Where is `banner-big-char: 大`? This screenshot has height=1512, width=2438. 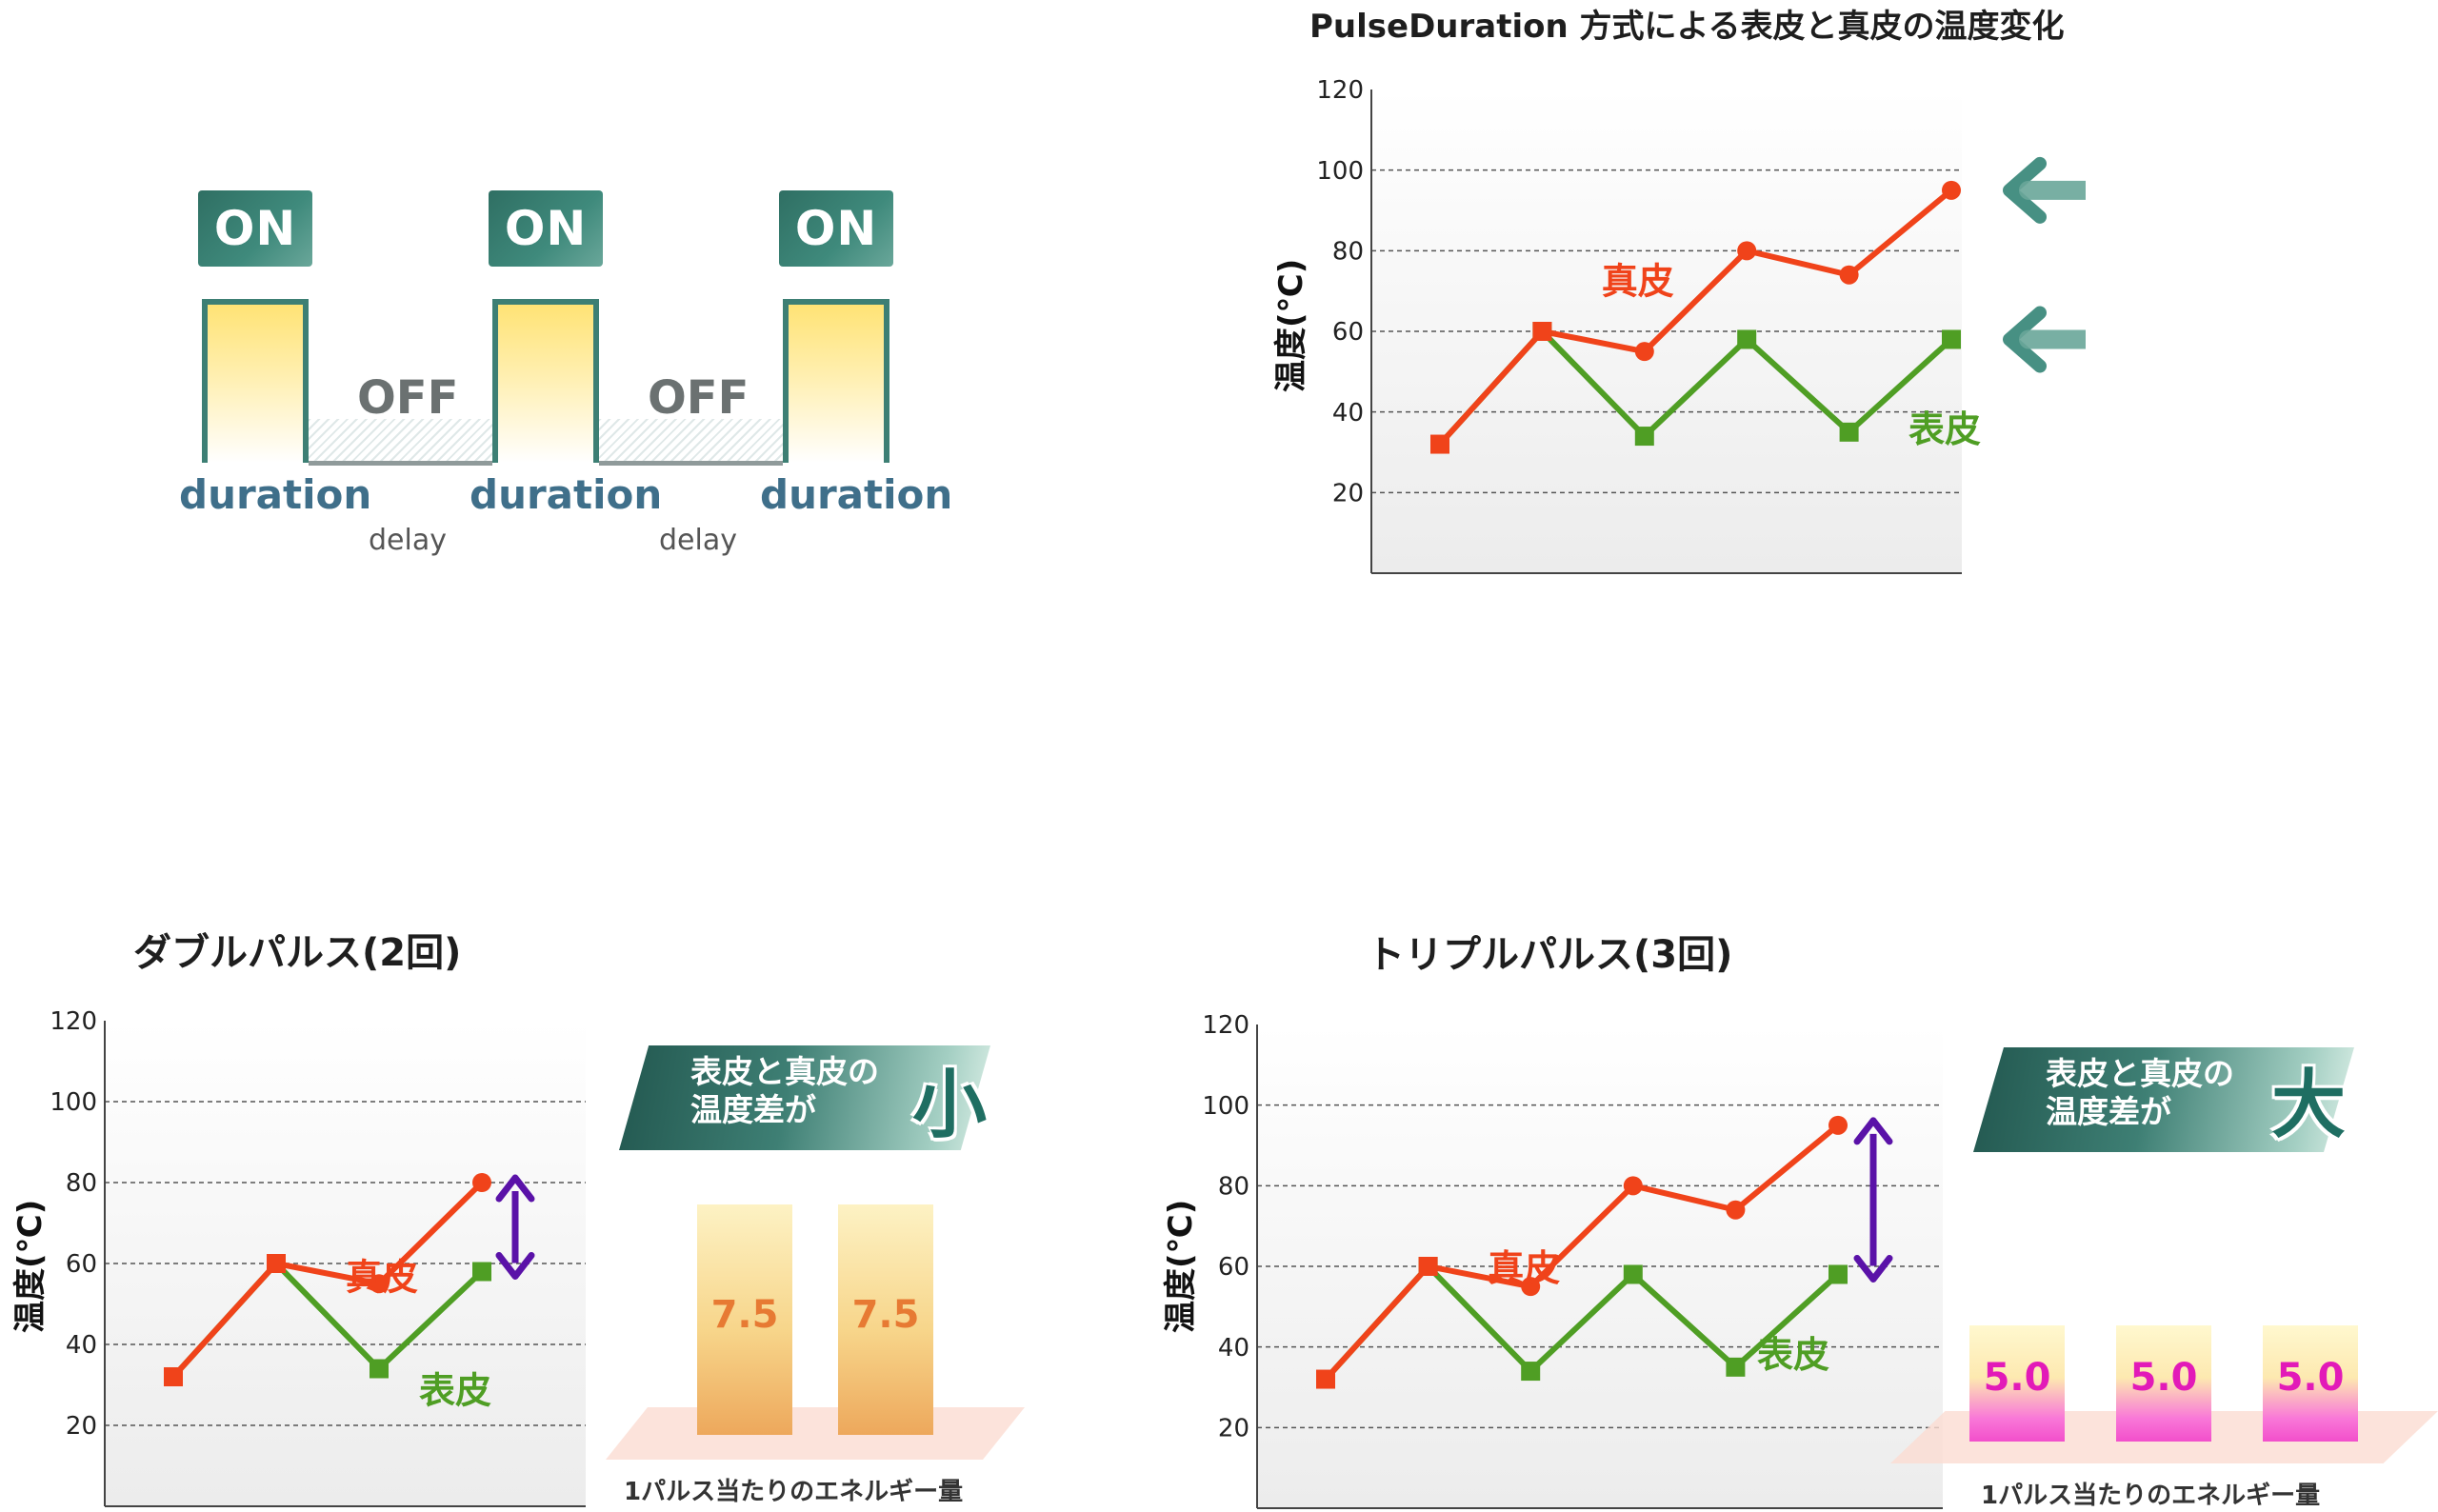
banner-big-char: 大 is located at coordinates (2309, 1105).